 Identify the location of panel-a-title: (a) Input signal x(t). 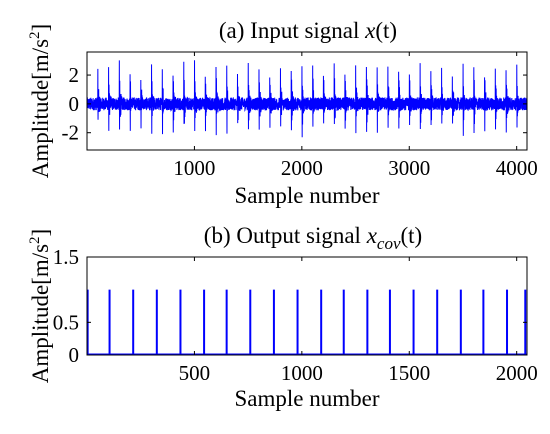
(308, 30).